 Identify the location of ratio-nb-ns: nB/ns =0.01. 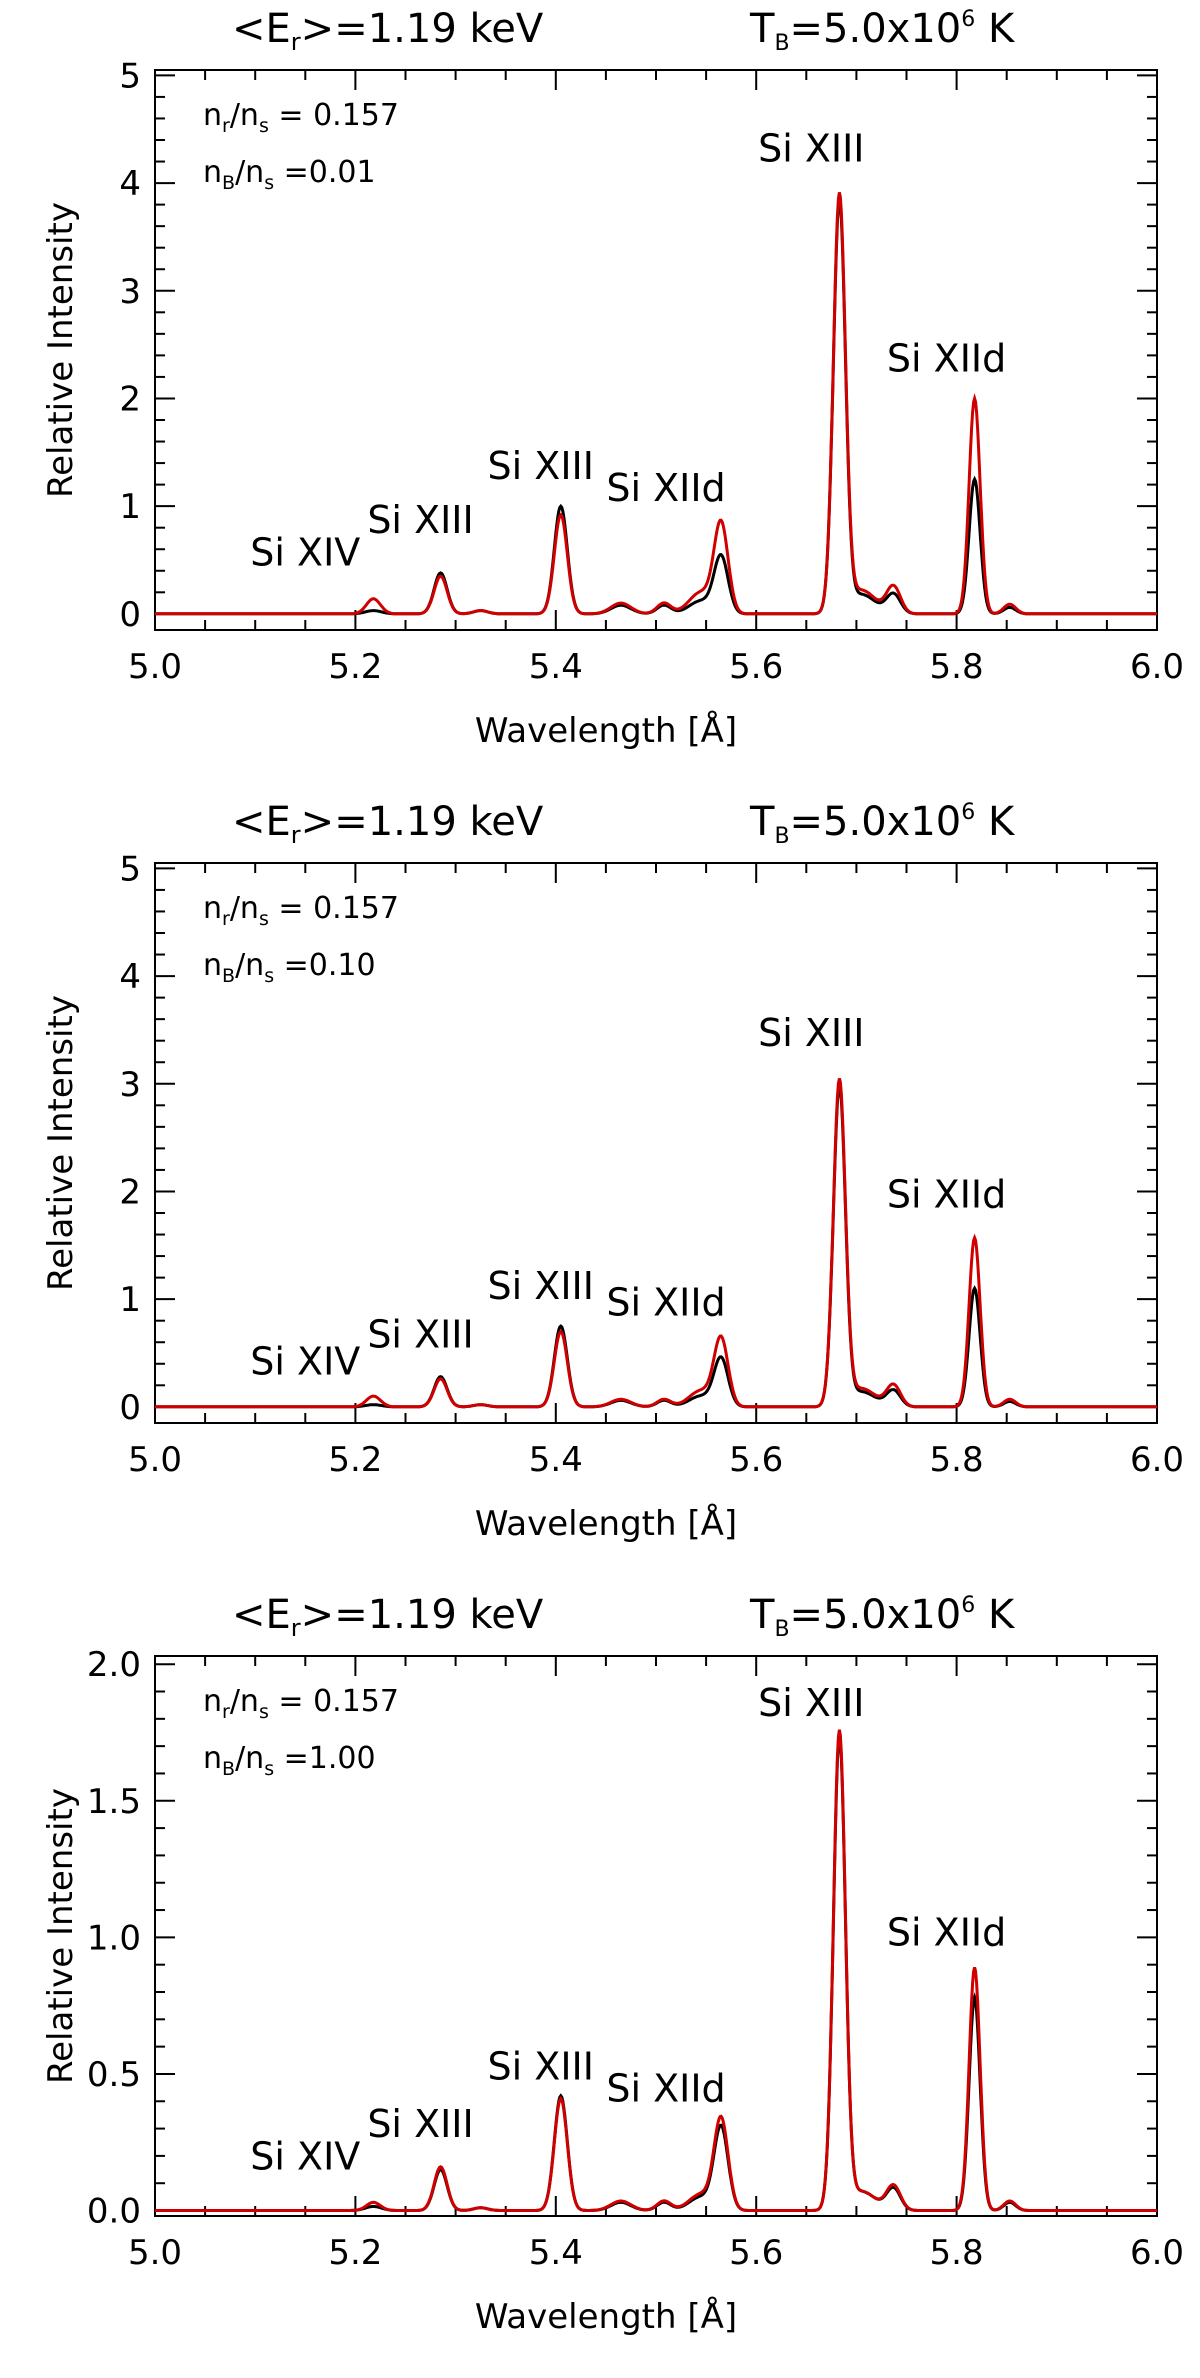
(289, 174).